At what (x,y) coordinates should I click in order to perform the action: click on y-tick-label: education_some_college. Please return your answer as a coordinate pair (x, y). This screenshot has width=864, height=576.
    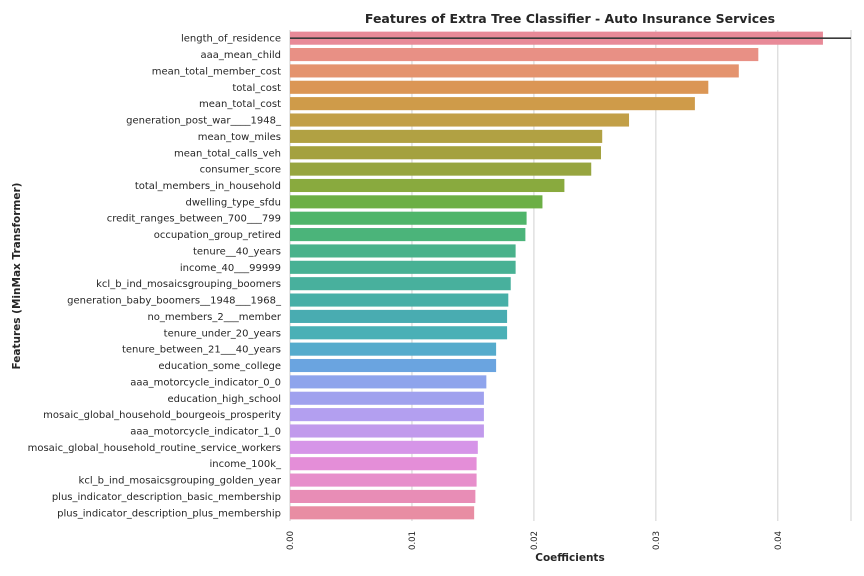
    Looking at the image, I should click on (219, 366).